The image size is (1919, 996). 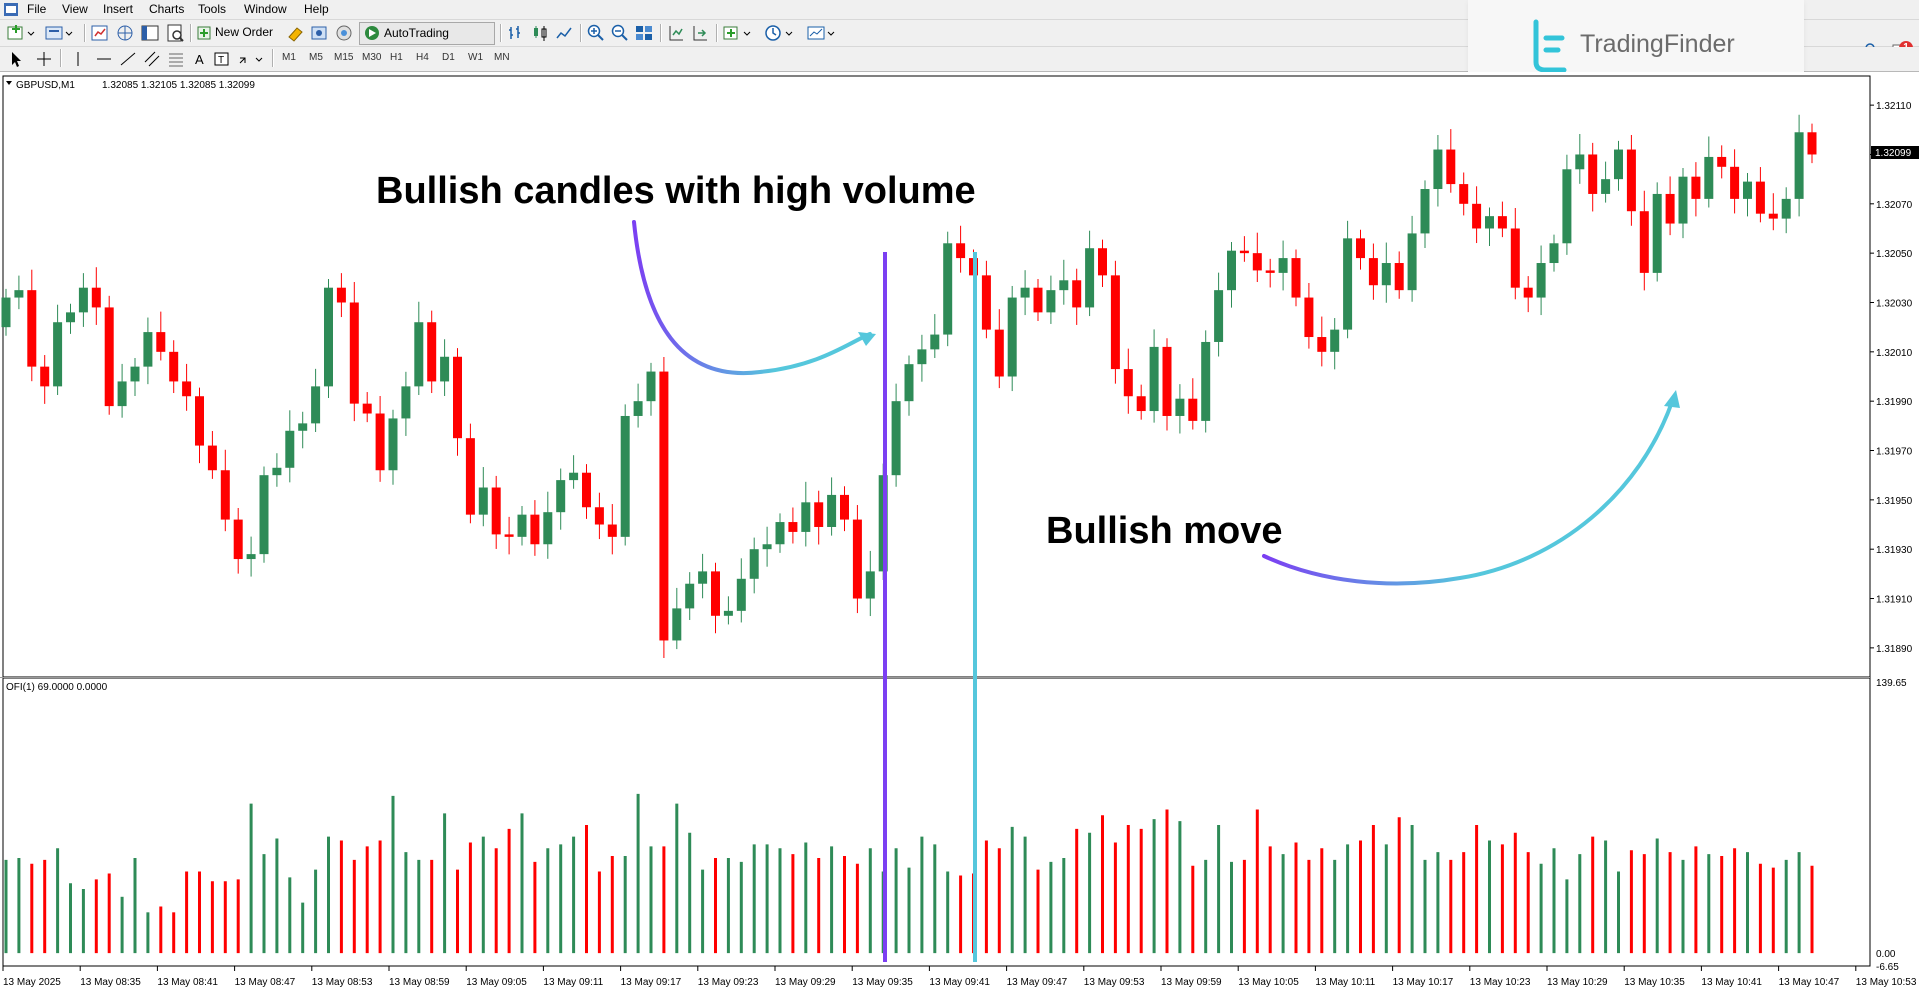 I want to click on time-tick-label: 13 May 09:17, so click(x=651, y=982).